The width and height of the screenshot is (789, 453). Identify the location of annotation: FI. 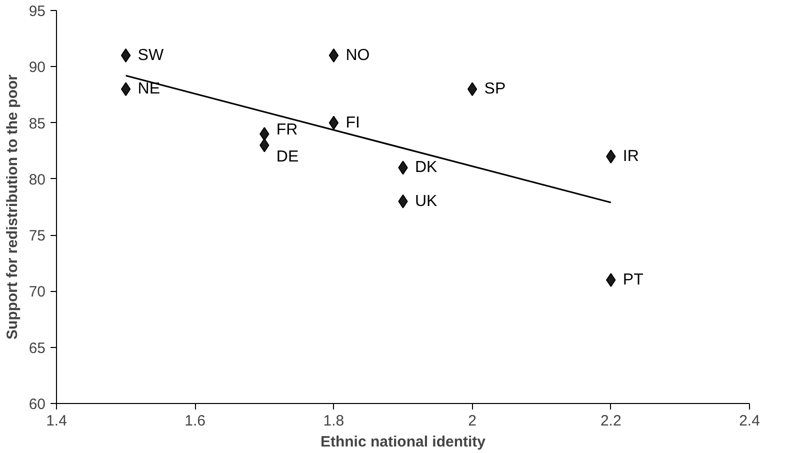
(353, 123).